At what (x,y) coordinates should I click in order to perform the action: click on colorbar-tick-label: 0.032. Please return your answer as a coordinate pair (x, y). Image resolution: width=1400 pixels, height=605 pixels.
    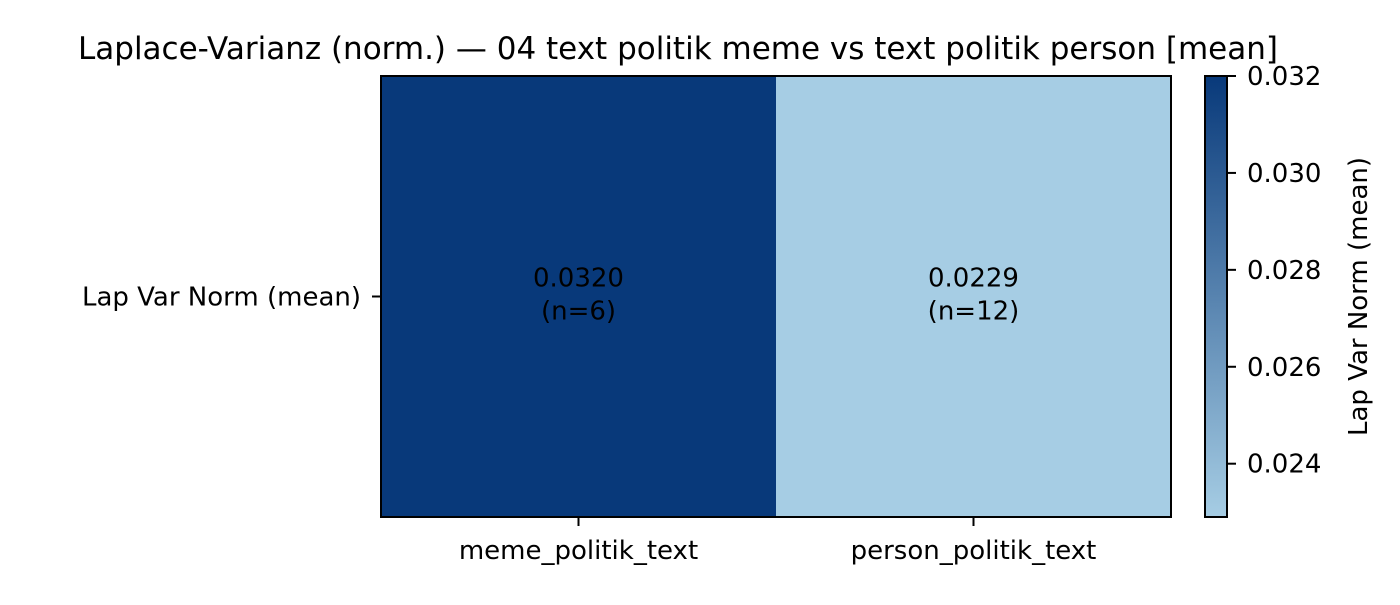
    Looking at the image, I should click on (1284, 77).